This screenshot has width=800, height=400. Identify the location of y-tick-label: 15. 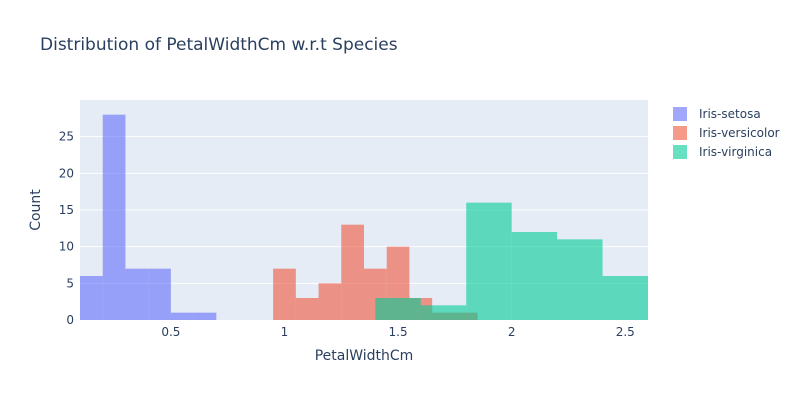
(66, 210).